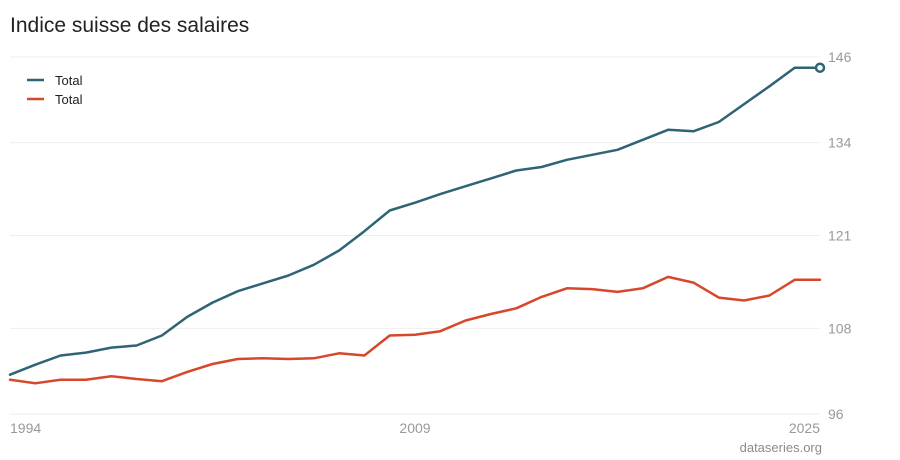  I want to click on y-axis-ticks: 96 108 121 134 146, so click(840, 235).